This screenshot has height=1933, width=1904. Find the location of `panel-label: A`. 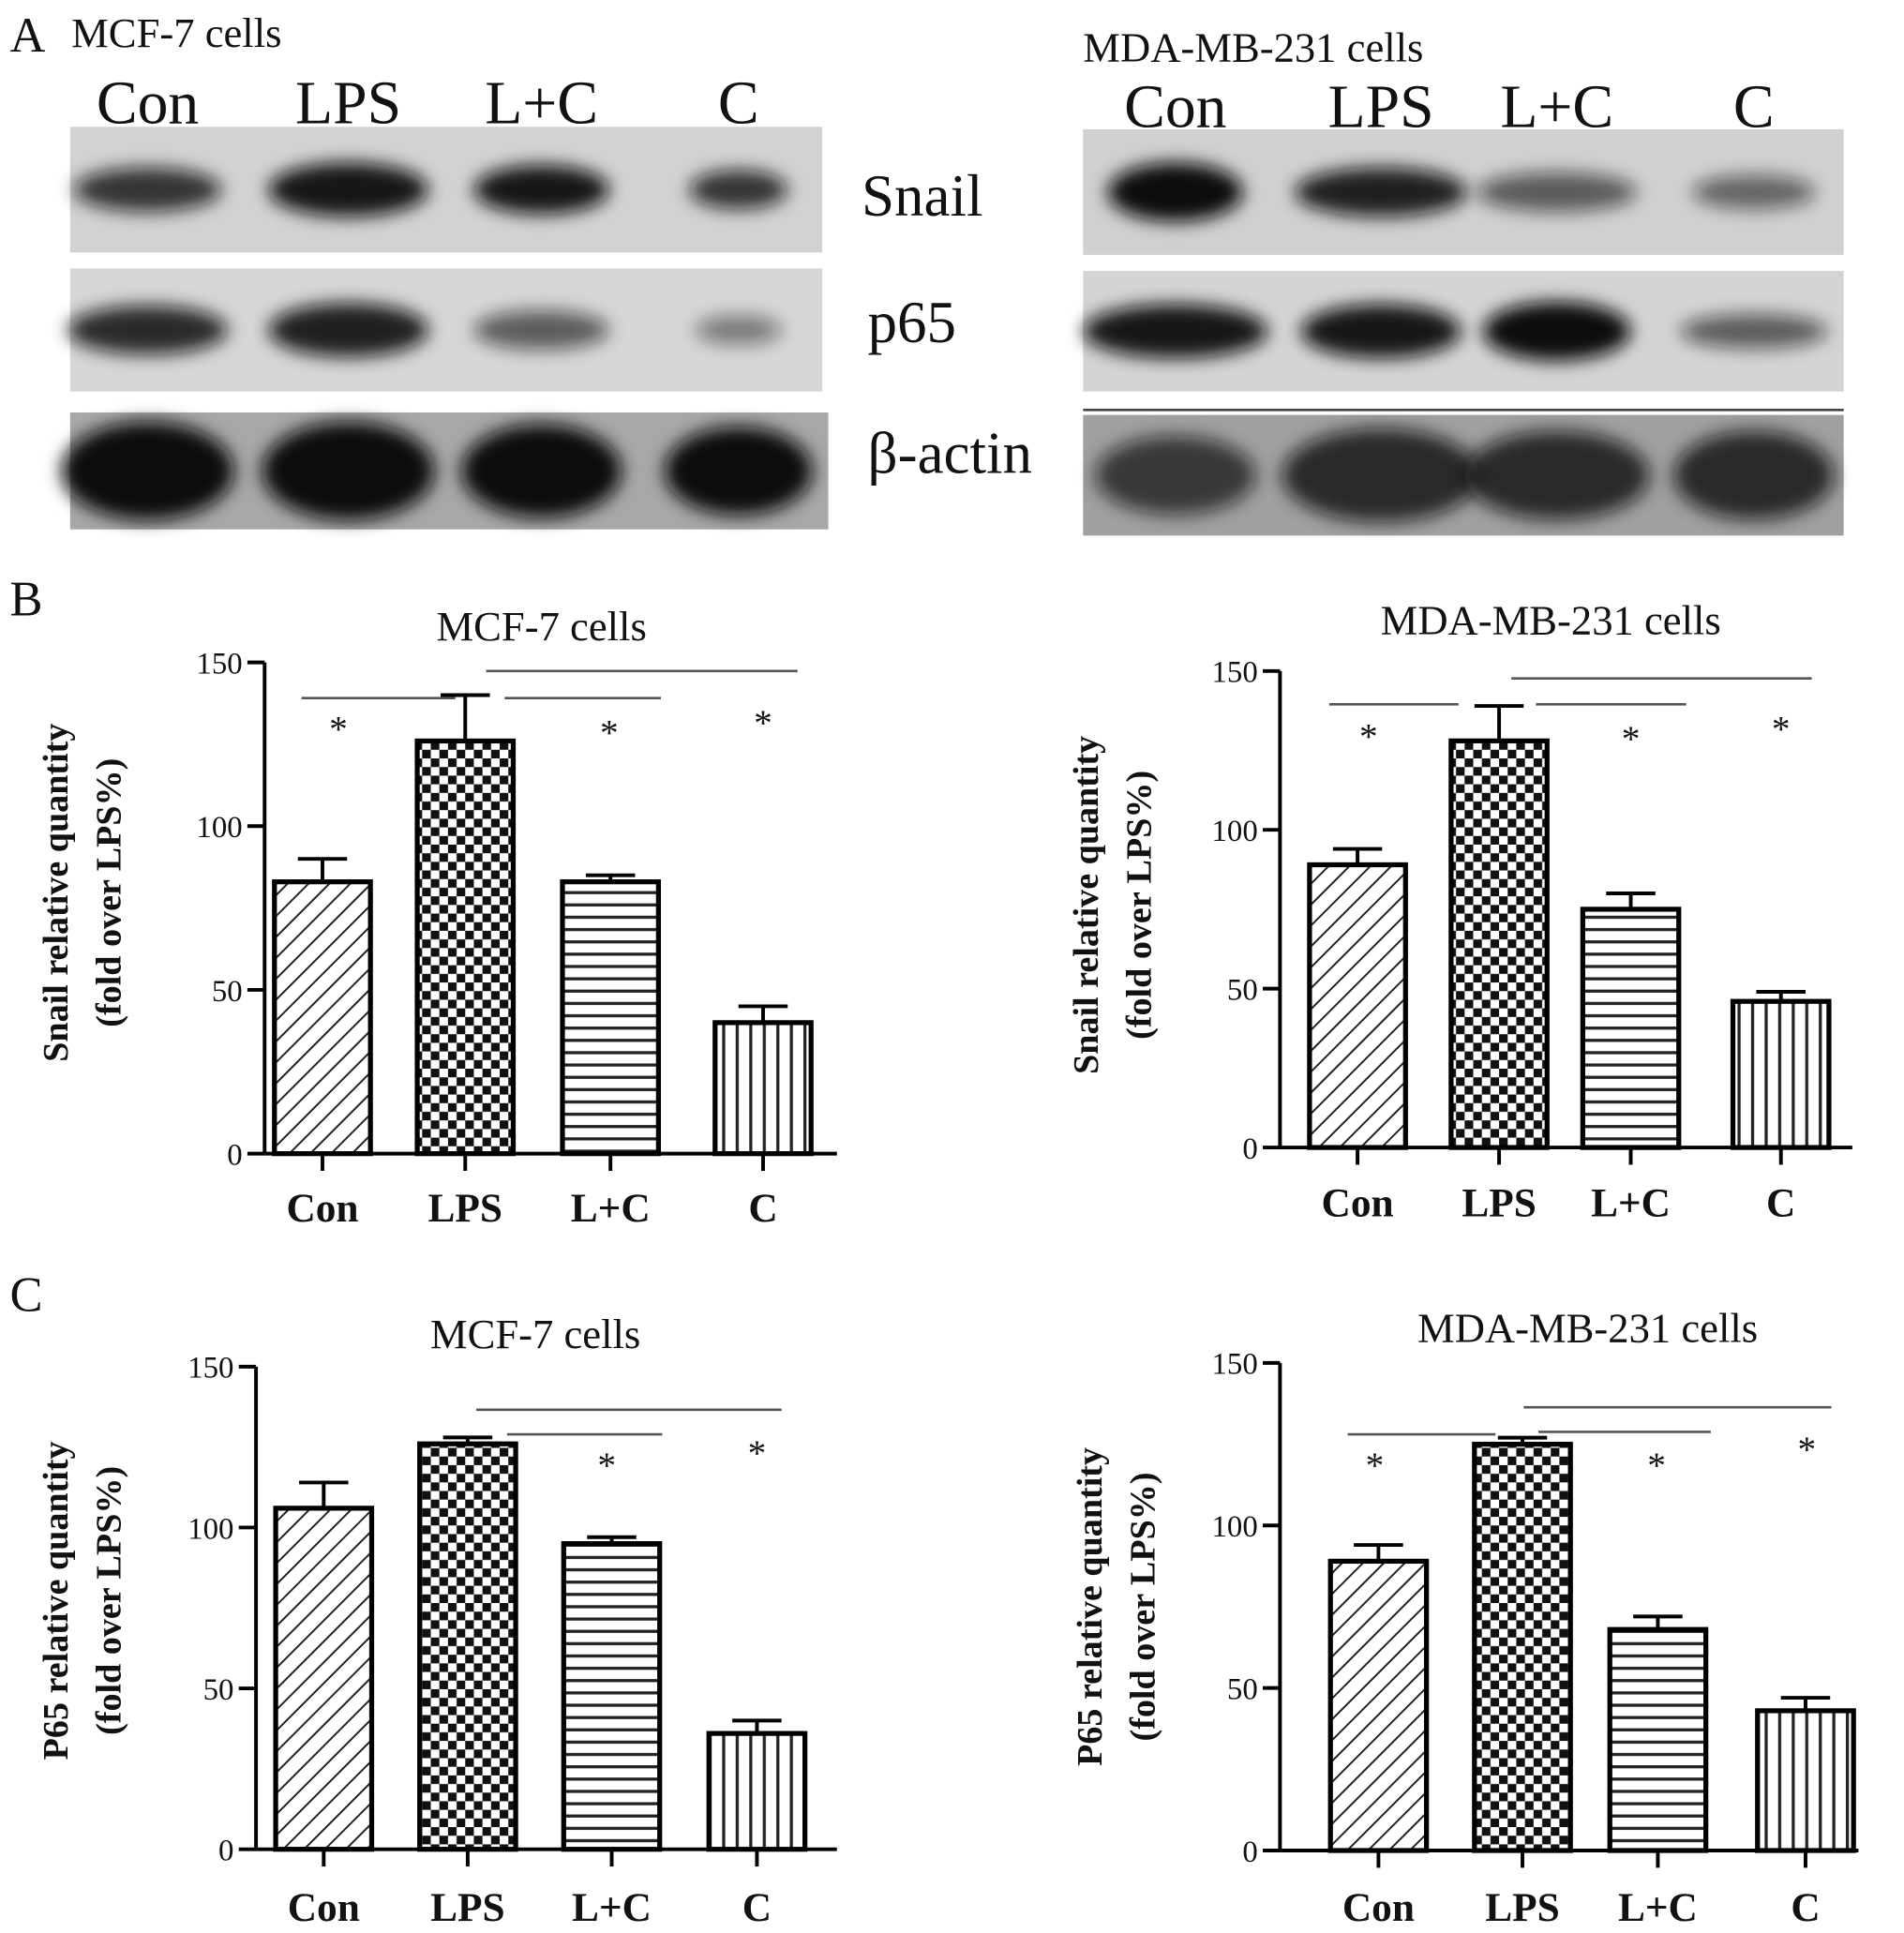

panel-label: A is located at coordinates (28, 35).